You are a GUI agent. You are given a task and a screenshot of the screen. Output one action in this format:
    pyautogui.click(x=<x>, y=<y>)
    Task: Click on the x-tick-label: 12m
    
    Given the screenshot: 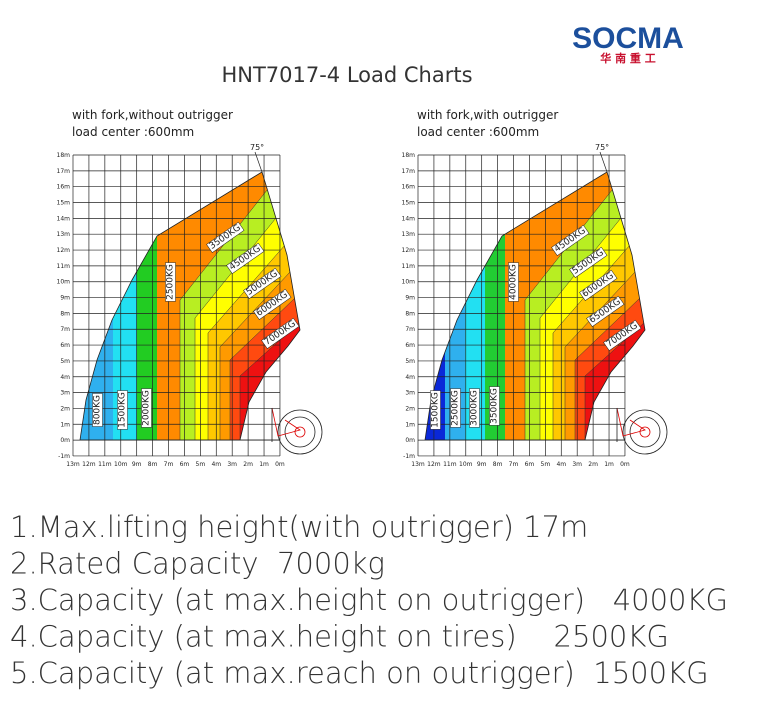 What is the action you would take?
    pyautogui.click(x=89, y=464)
    